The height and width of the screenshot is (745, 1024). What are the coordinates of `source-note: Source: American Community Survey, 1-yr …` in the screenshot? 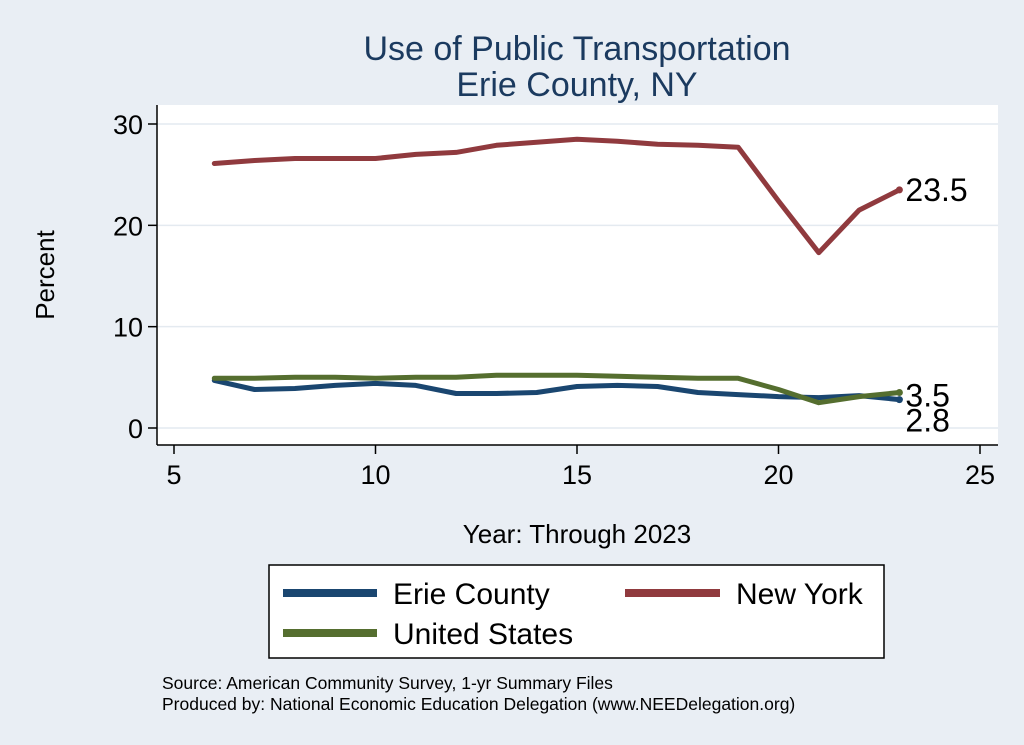 It's located at (387, 683).